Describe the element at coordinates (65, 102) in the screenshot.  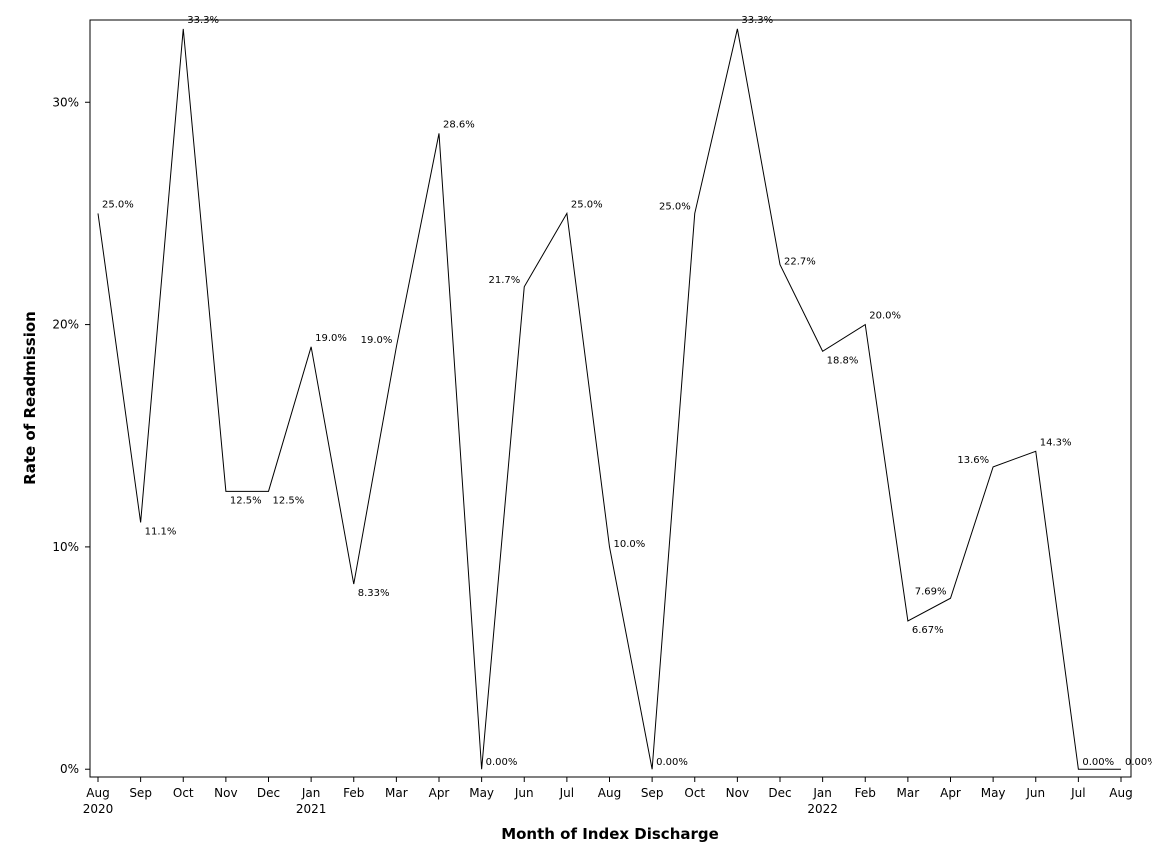
I see `y-tick-label: 30%` at that location.